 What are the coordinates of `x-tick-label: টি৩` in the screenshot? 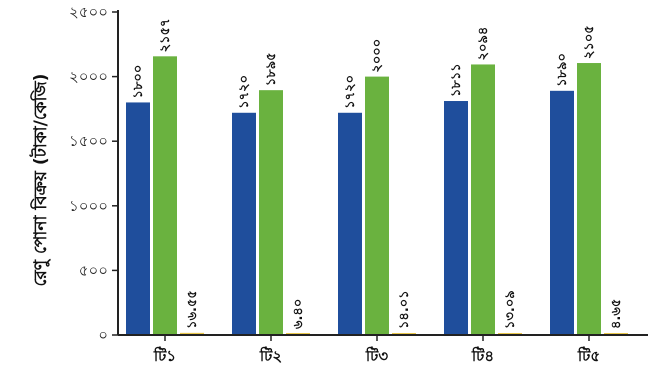 It's located at (376, 355).